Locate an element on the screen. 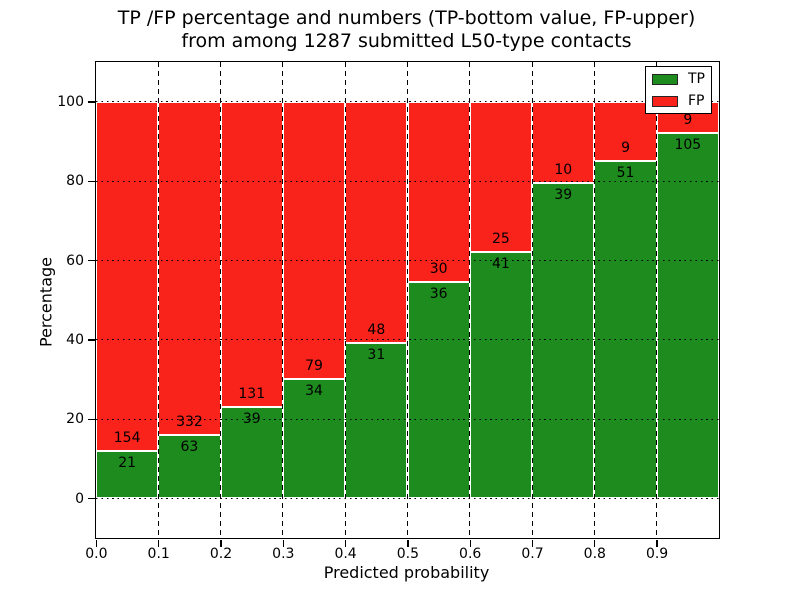 This screenshot has height=600, width=800. legend-label-tp: TP is located at coordinates (696, 79).